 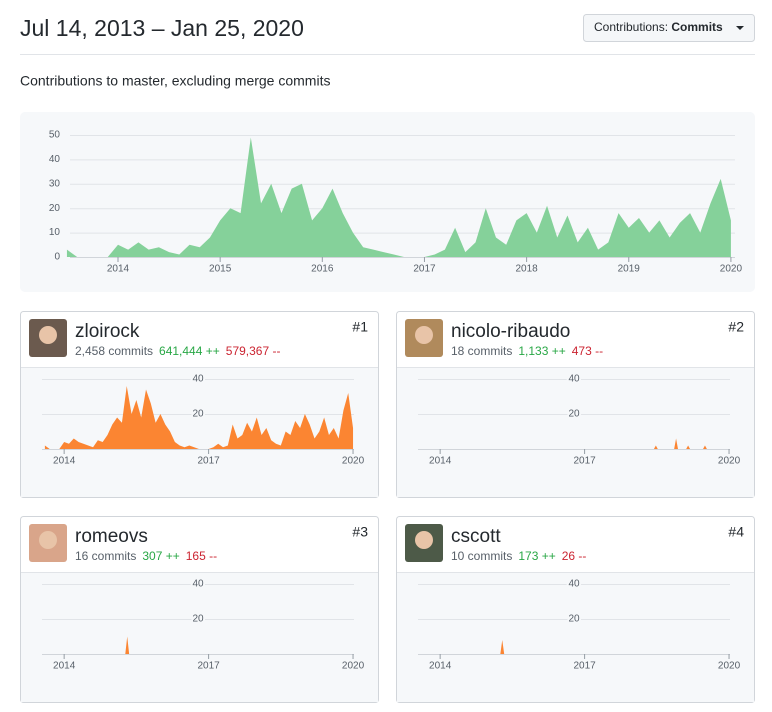 I want to click on contributor-stats: 10 commits 173 ++ 26 --, so click(x=518, y=556).